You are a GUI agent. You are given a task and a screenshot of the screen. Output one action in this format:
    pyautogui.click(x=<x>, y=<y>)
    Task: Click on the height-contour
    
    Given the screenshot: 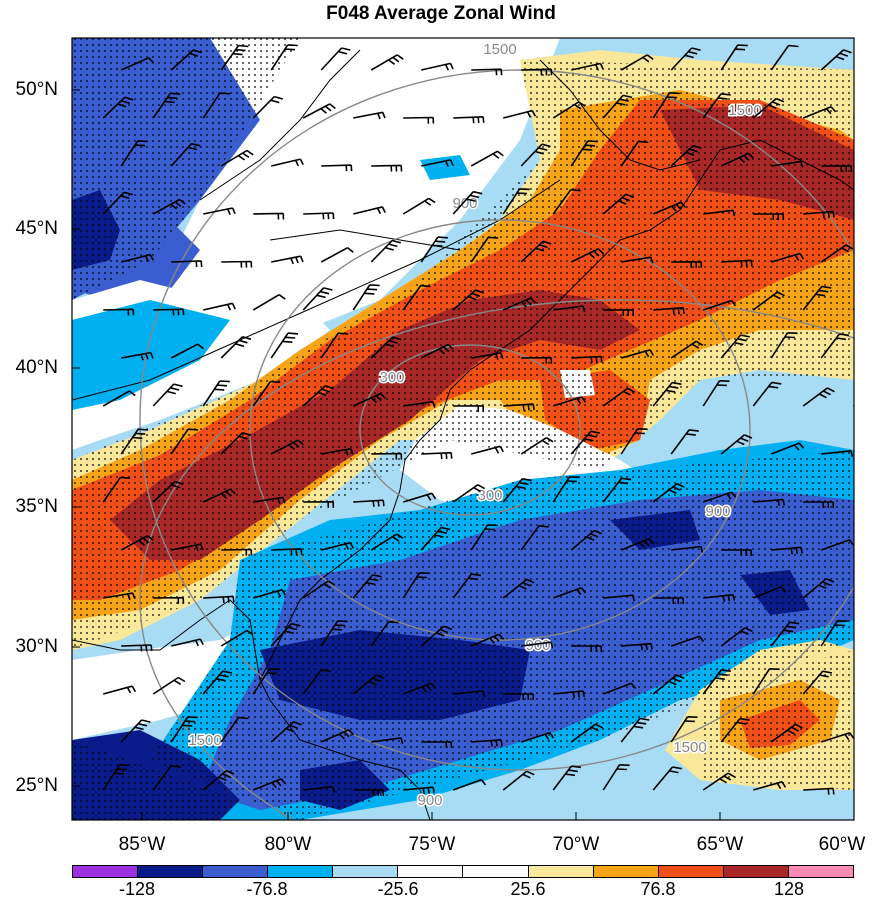 What is the action you would take?
    pyautogui.click(x=470, y=430)
    